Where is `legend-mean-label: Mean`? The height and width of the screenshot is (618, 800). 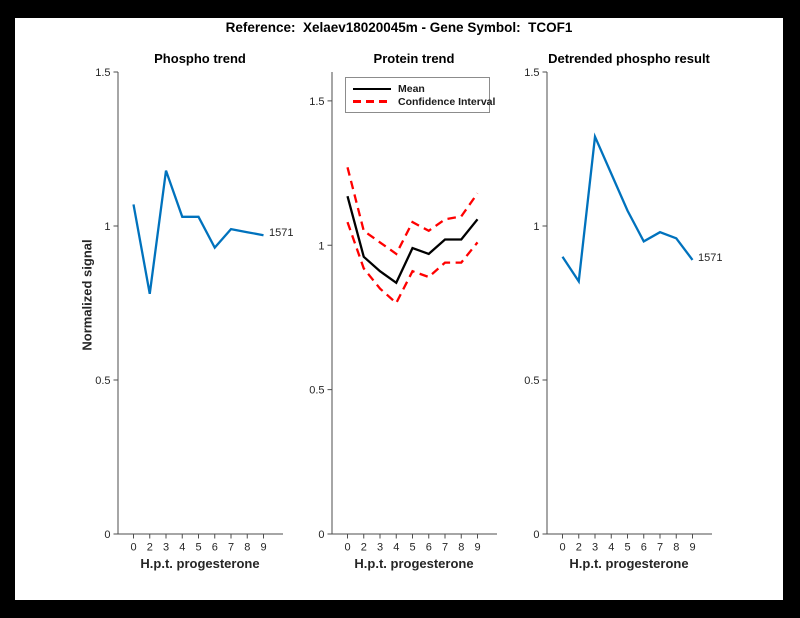 legend-mean-label: Mean is located at coordinates (411, 88).